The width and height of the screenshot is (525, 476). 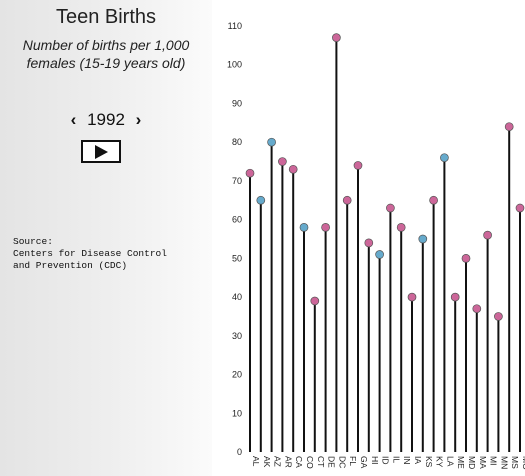 I want to click on dot-de, so click(x=325, y=227).